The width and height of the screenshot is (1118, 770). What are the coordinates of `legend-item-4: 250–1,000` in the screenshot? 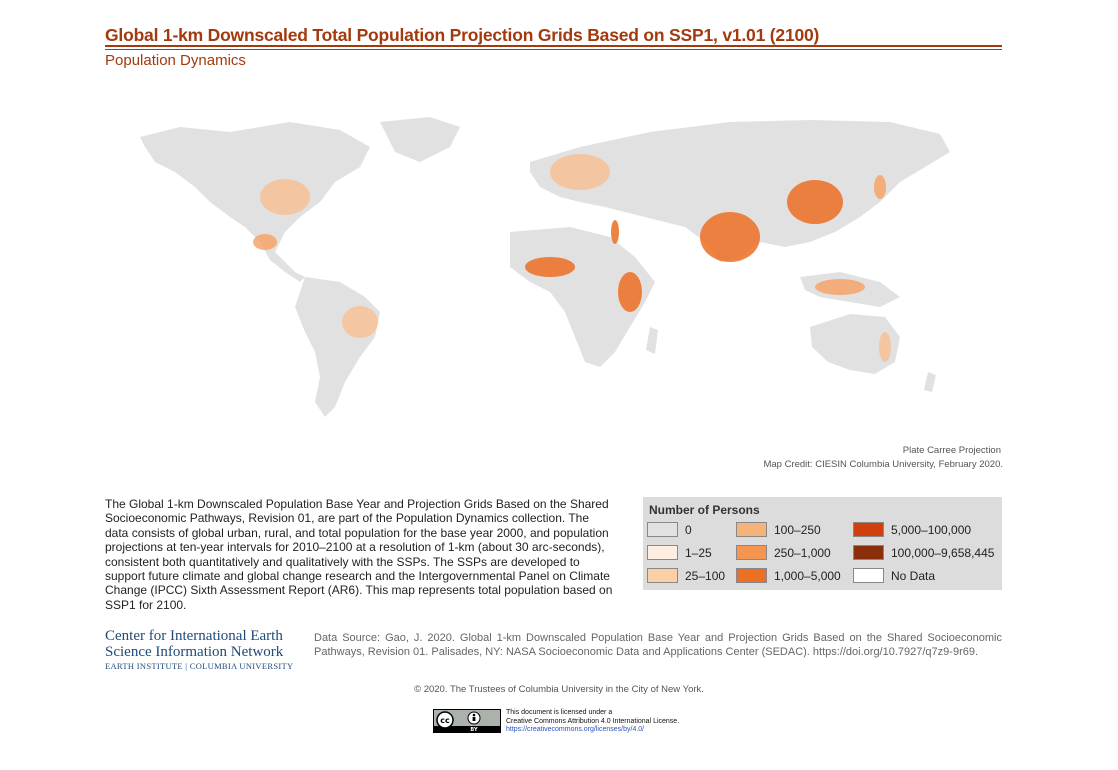 It's located at (783, 552).